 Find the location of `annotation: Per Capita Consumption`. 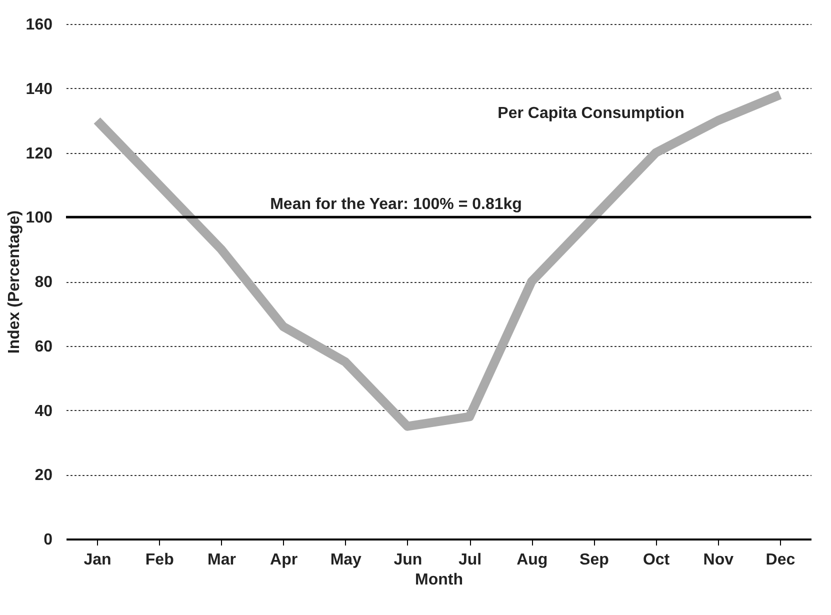

annotation: Per Capita Consumption is located at coordinates (591, 113).